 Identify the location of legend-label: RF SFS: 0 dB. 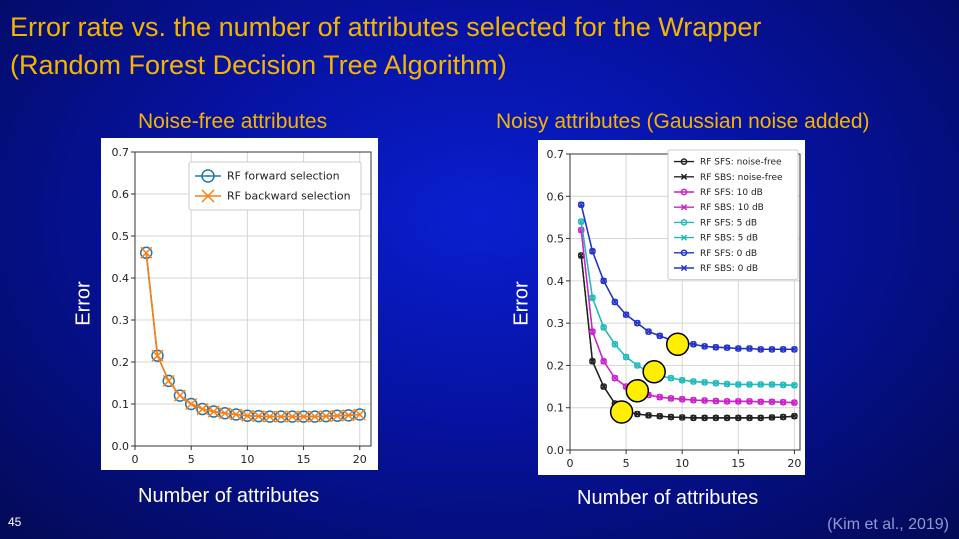
(728, 254).